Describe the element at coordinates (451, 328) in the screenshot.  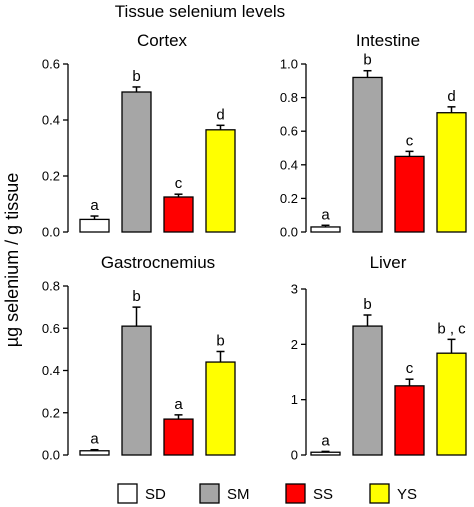
I see `significance-label: b , c` at that location.